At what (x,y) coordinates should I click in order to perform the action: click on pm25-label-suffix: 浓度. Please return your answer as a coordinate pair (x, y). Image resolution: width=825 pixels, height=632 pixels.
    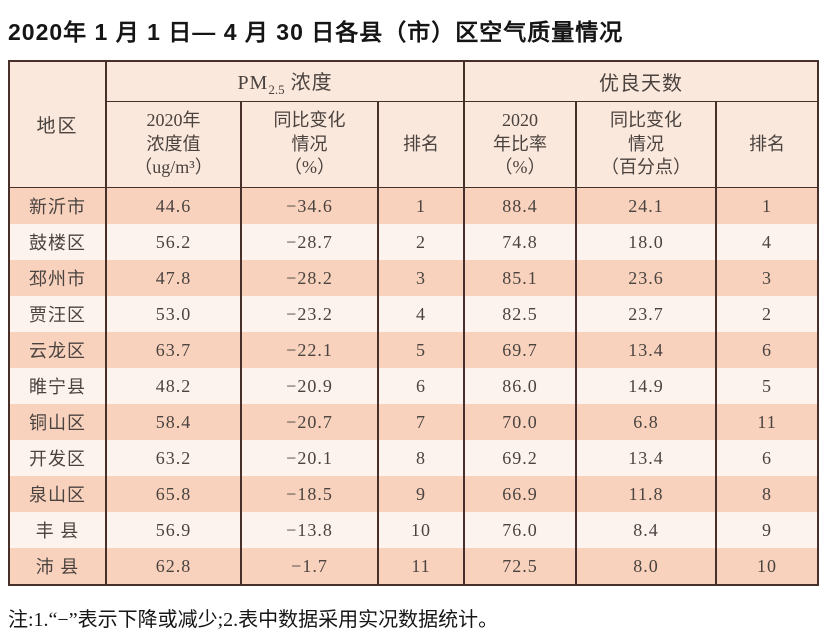
    Looking at the image, I should click on (308, 82).